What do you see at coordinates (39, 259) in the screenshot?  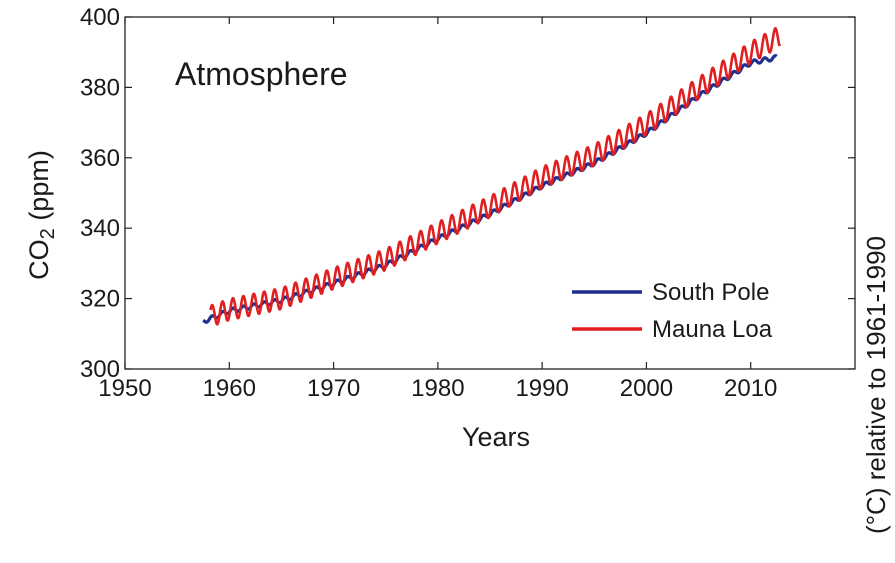 I see `y-axis-label-main: CO` at bounding box center [39, 259].